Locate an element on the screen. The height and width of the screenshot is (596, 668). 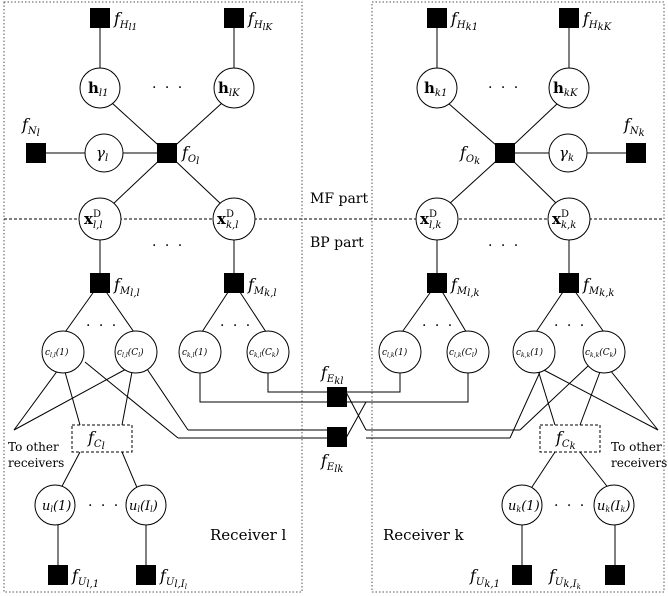
right-f-U2-label: fUk,Ik is located at coordinates (564, 578).